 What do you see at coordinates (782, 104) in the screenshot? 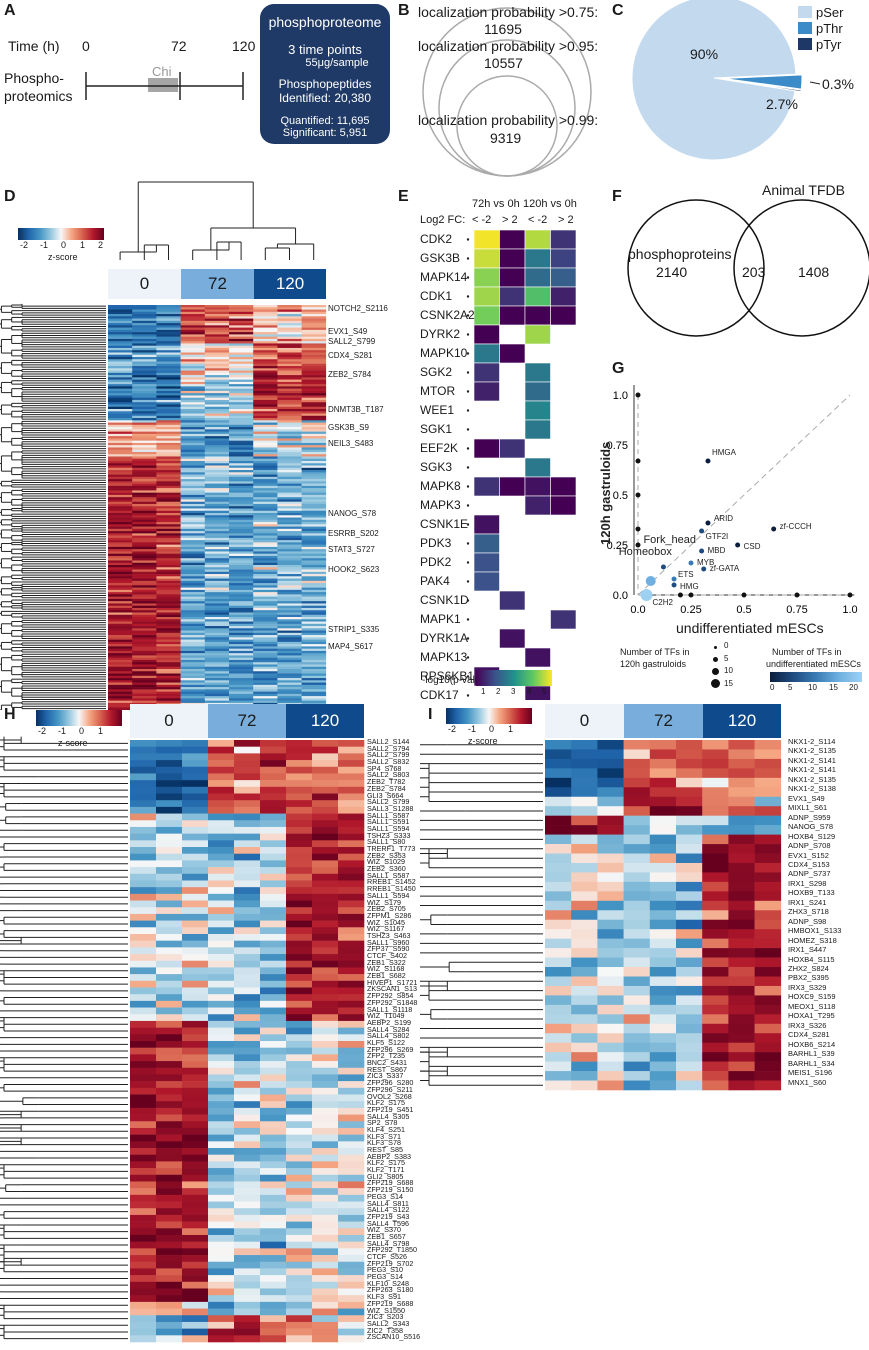
I see `pie-label-pthr: 2.7%` at bounding box center [782, 104].